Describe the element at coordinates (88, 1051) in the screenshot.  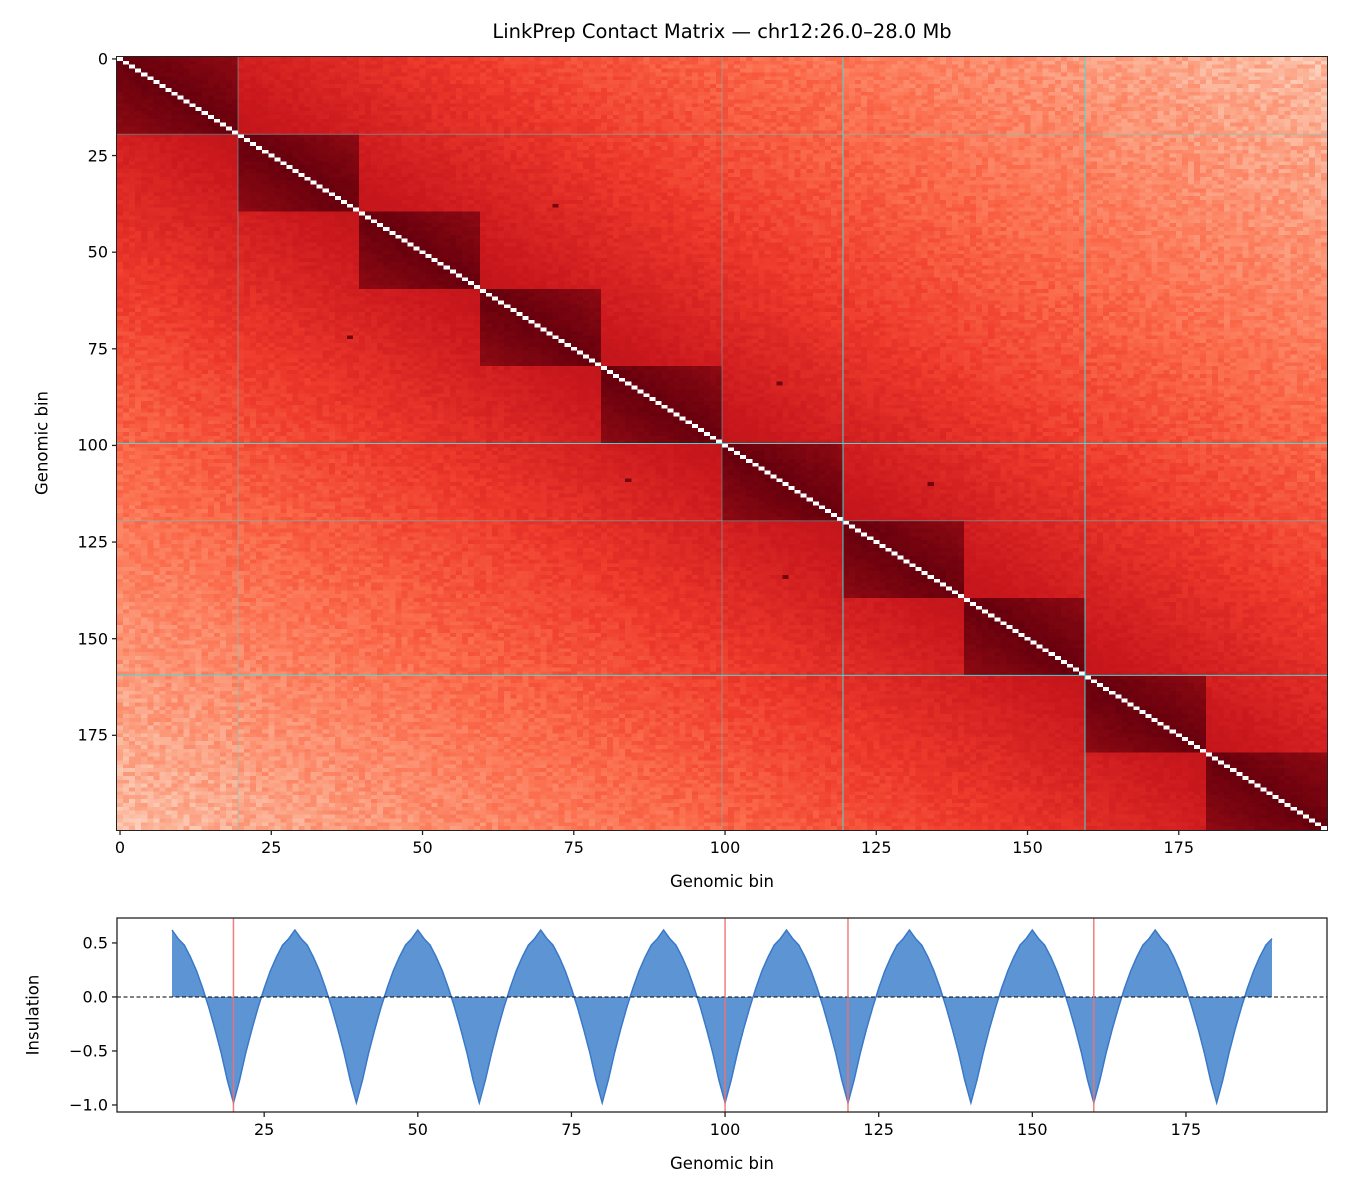
I see `insulation-ytick-label: −0.5` at that location.